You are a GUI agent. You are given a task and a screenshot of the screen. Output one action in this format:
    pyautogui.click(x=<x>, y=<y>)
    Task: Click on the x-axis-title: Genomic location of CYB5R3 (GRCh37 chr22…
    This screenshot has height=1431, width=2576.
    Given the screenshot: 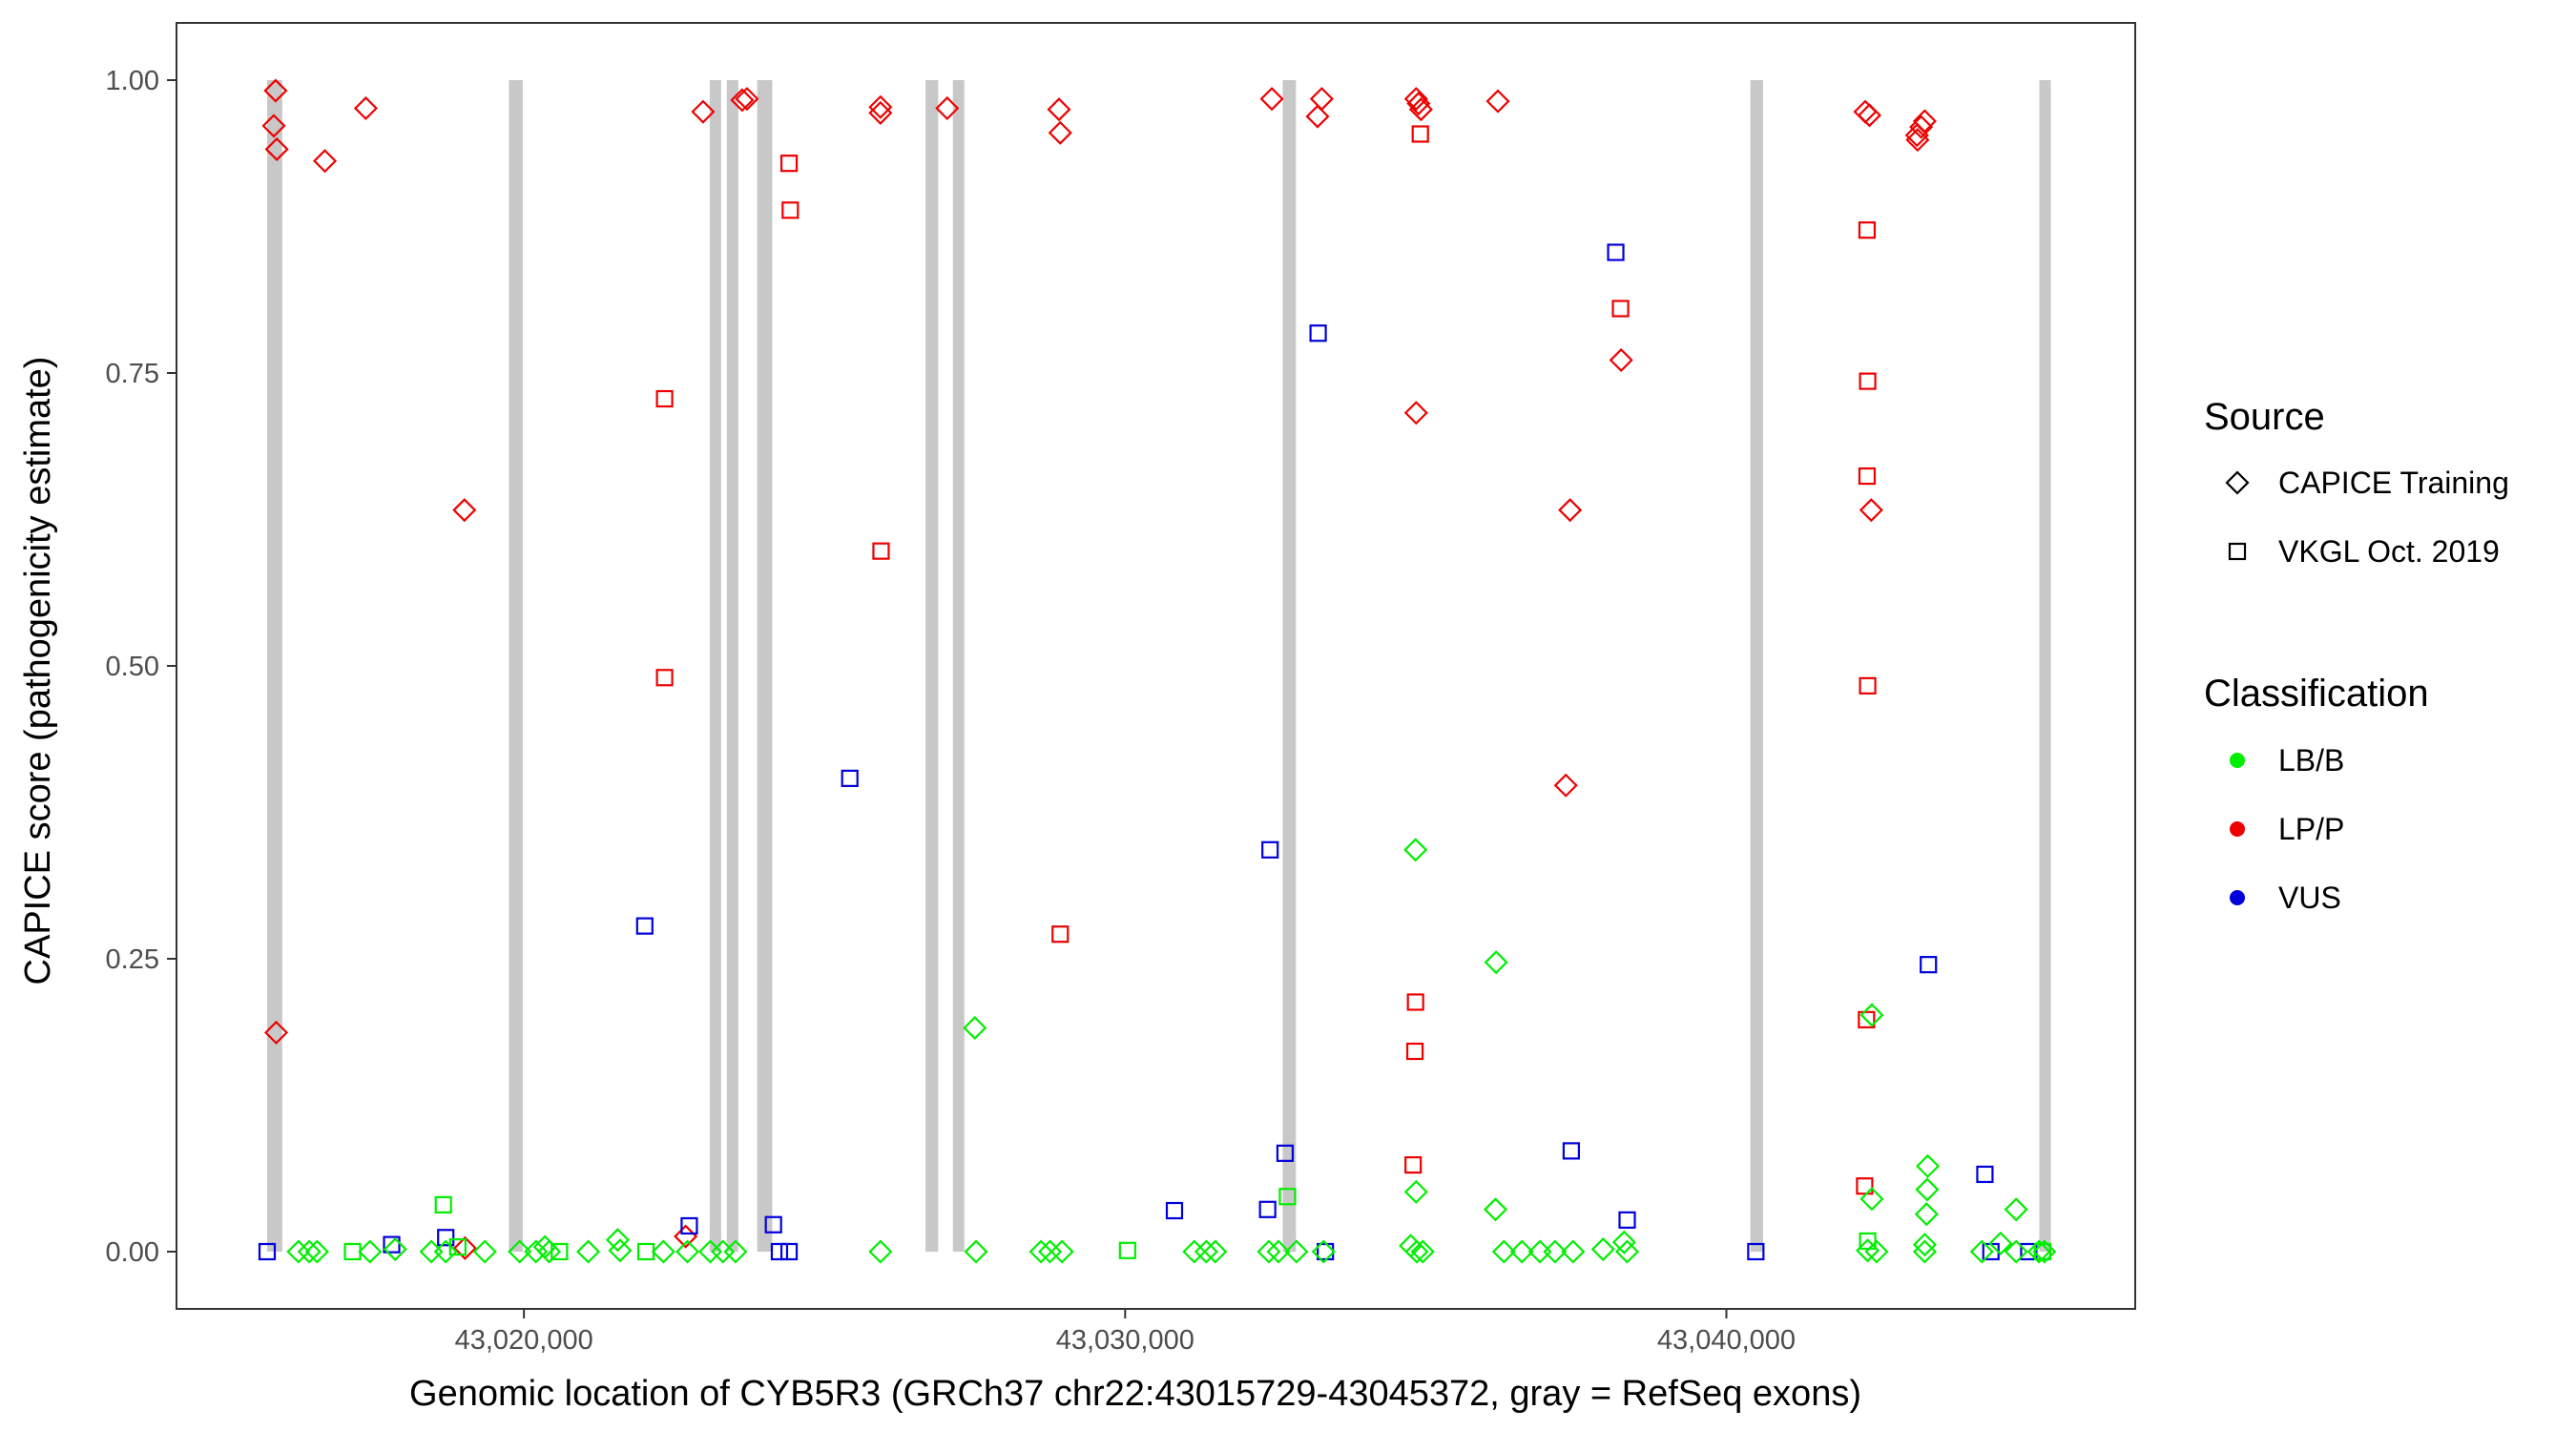 What is the action you would take?
    pyautogui.click(x=1135, y=1394)
    